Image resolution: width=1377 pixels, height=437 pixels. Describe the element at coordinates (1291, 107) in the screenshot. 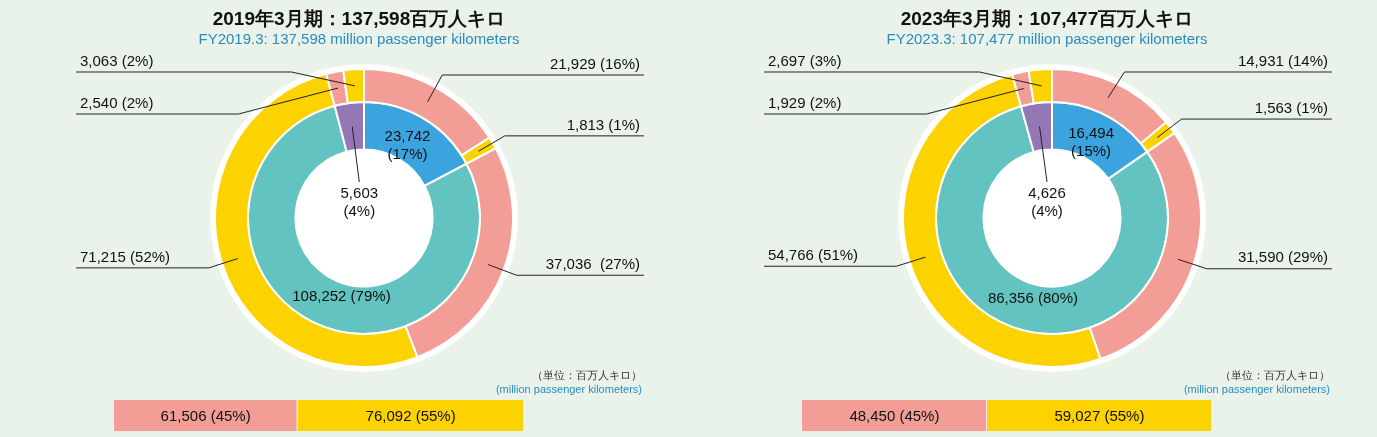

I see `data-label: 1,563 (1%)` at that location.